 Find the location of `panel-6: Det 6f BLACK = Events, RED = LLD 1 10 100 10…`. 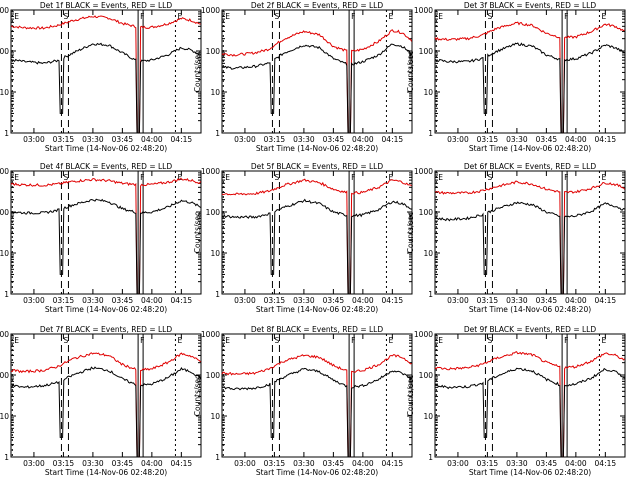

panel-6: Det 6f BLACK = Events, RED = LLD 1 10 100 10… is located at coordinates (516, 238).